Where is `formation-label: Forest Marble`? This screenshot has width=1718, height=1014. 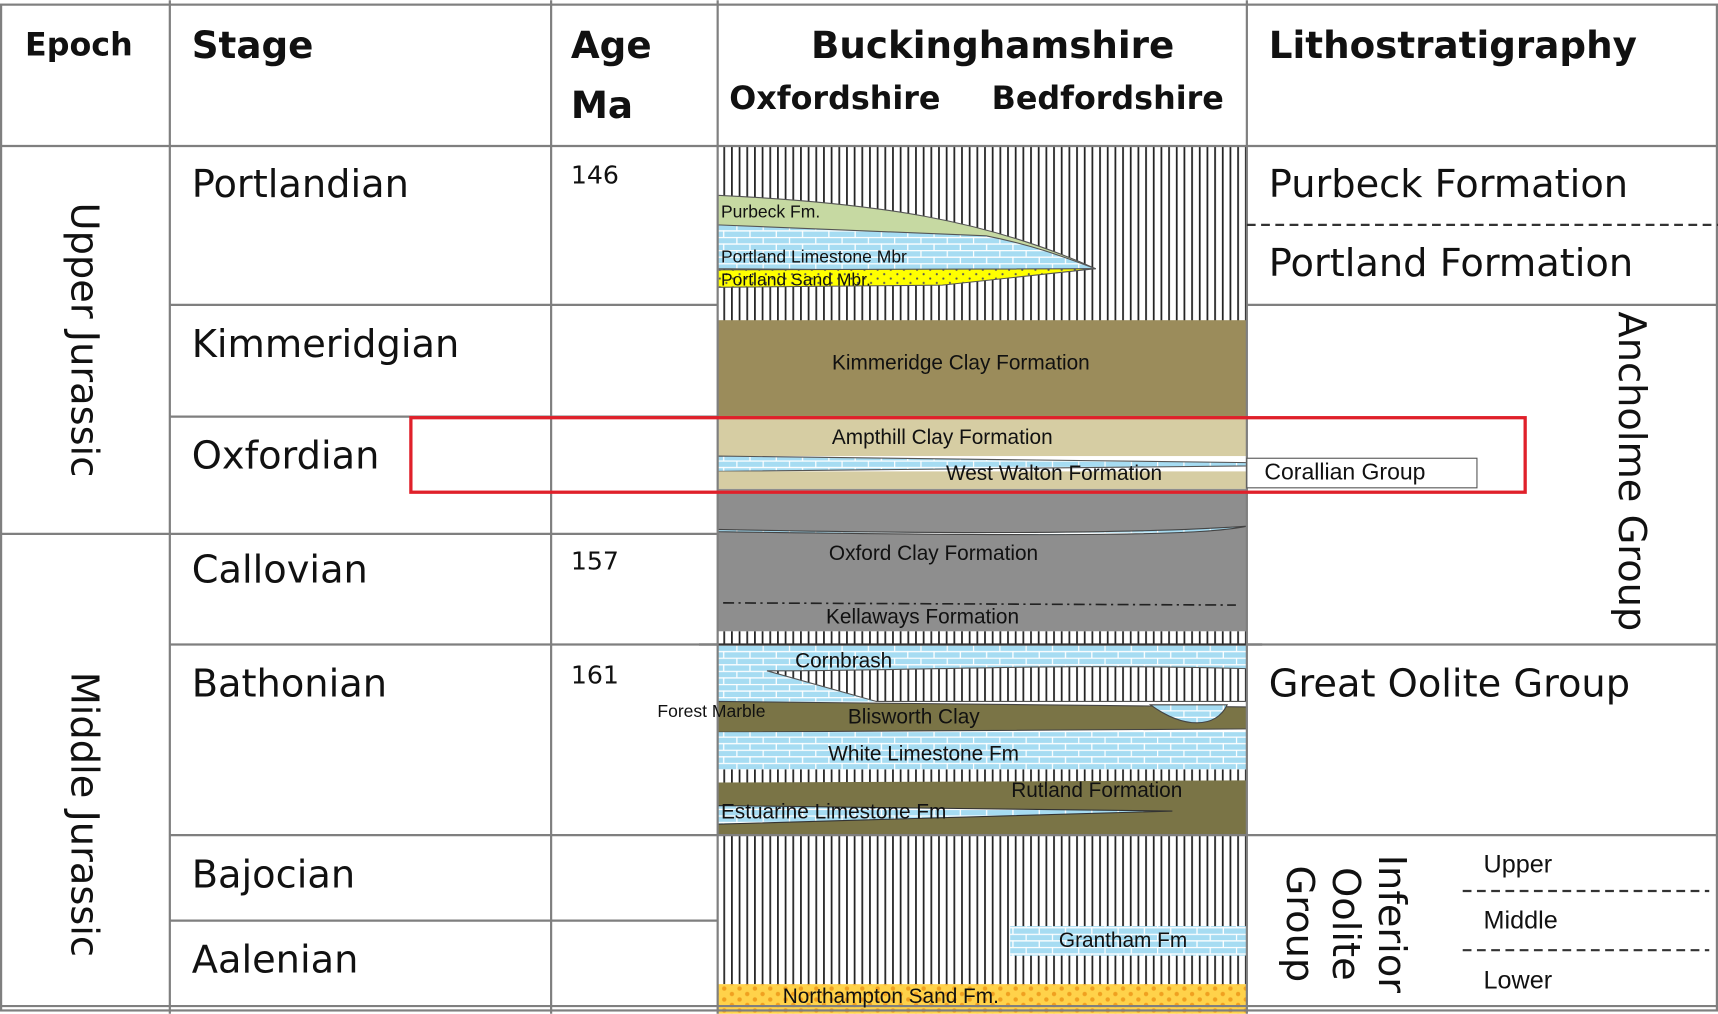 formation-label: Forest Marble is located at coordinates (711, 711).